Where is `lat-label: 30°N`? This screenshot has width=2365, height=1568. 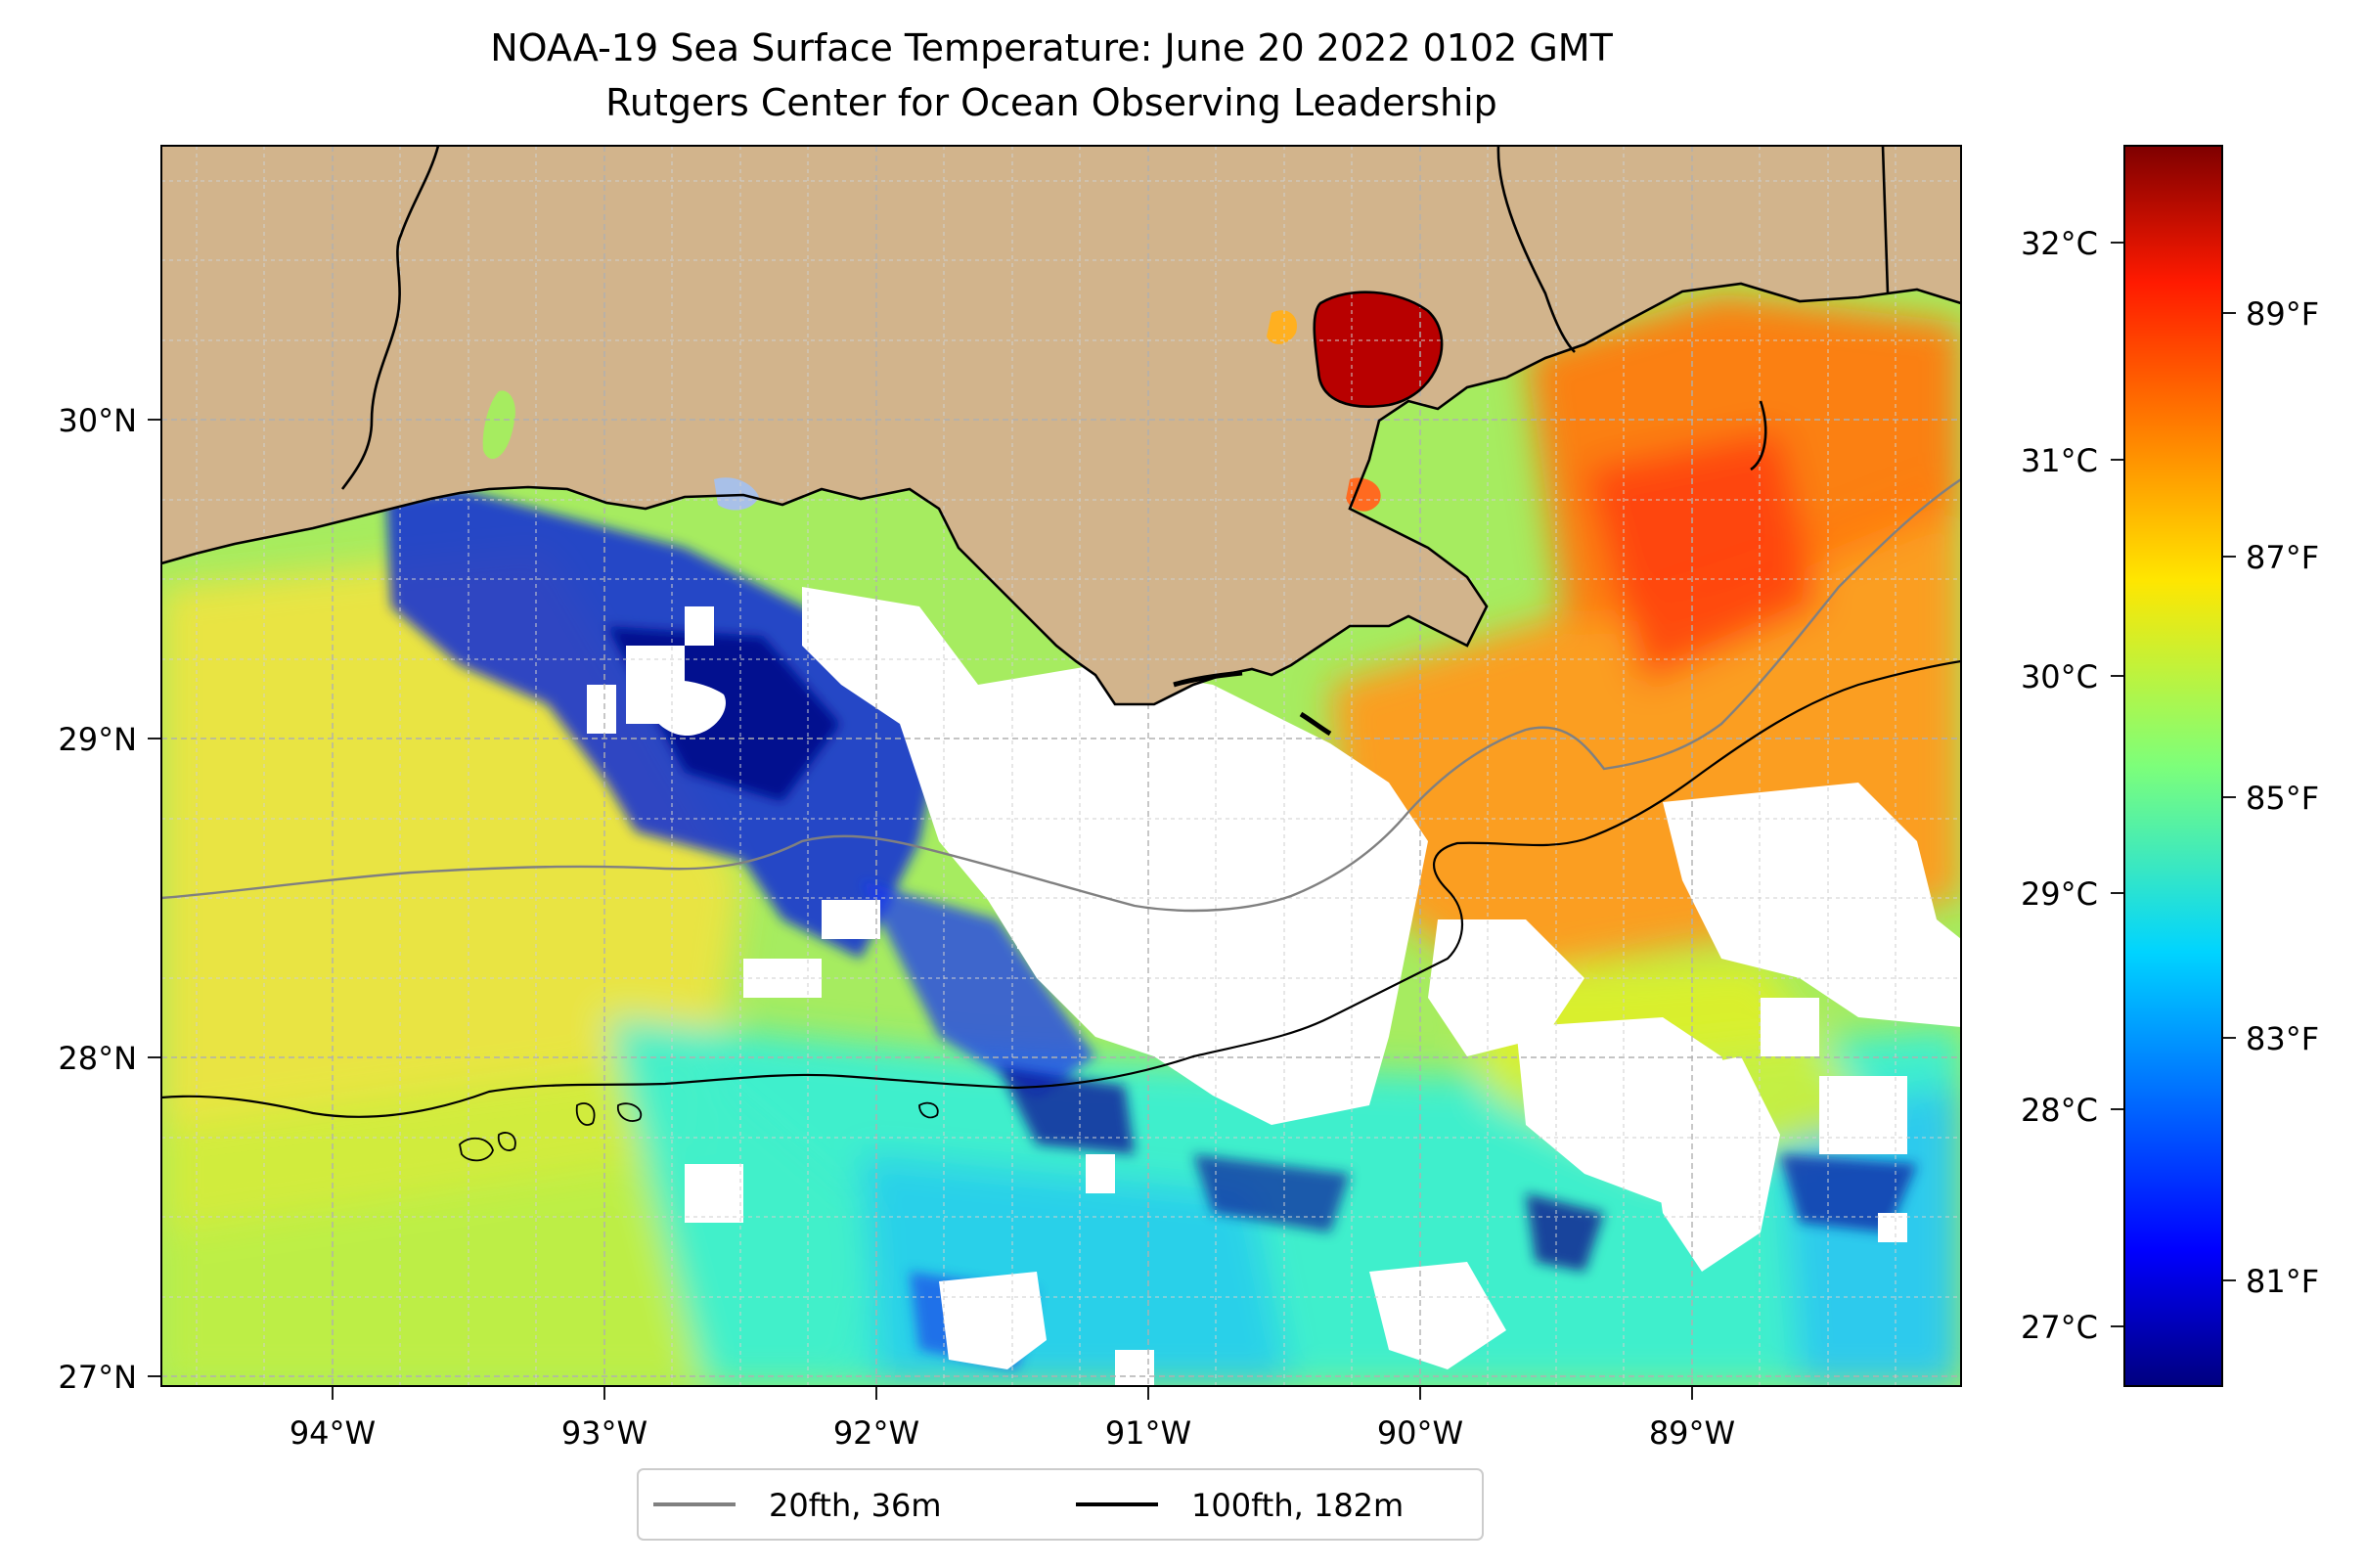
lat-label: 30°N is located at coordinates (97, 420).